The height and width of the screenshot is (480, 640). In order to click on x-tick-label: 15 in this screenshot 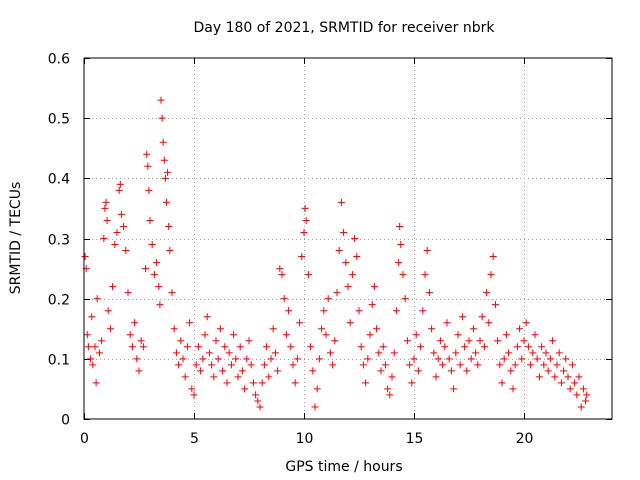, I will do `click(415, 439)`.